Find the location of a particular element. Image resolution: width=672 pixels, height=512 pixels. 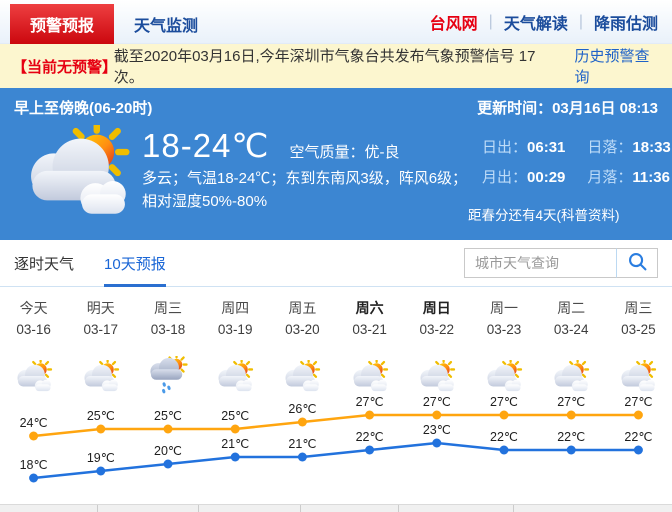

day-date: 03-23 is located at coordinates (504, 329).